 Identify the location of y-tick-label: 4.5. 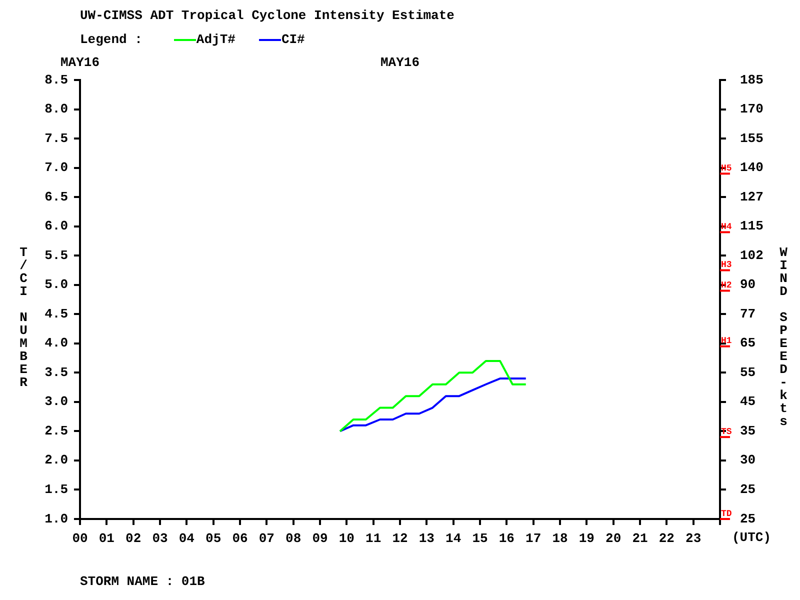
(56, 314).